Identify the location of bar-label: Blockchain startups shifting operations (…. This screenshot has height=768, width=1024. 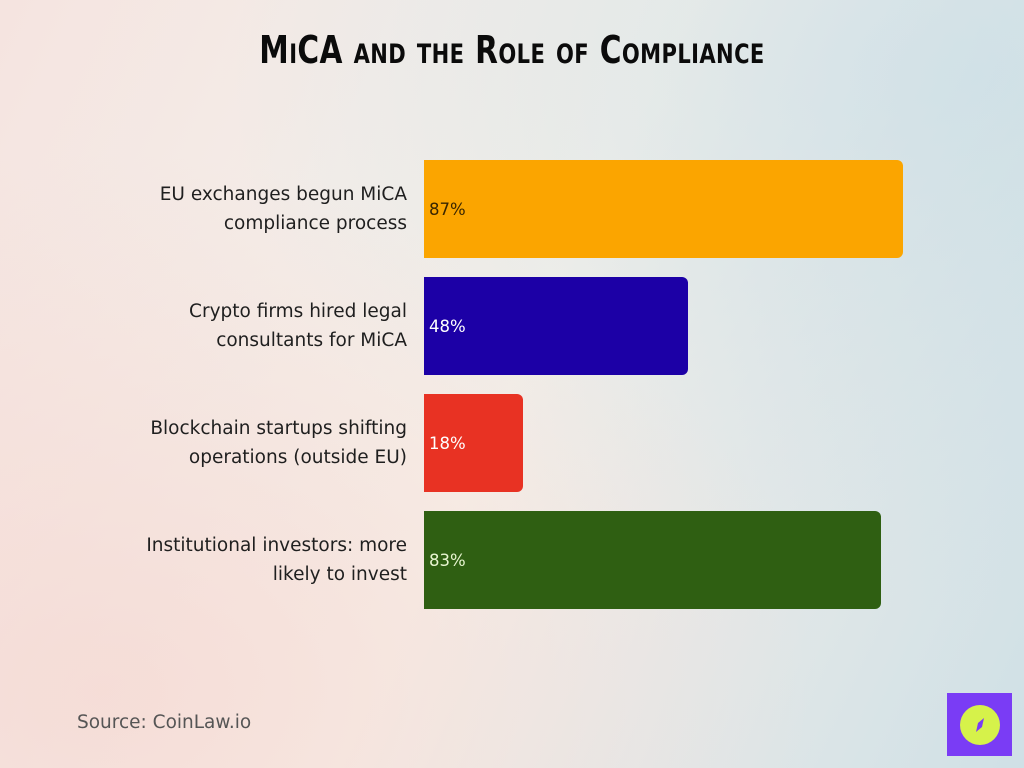
(278, 443).